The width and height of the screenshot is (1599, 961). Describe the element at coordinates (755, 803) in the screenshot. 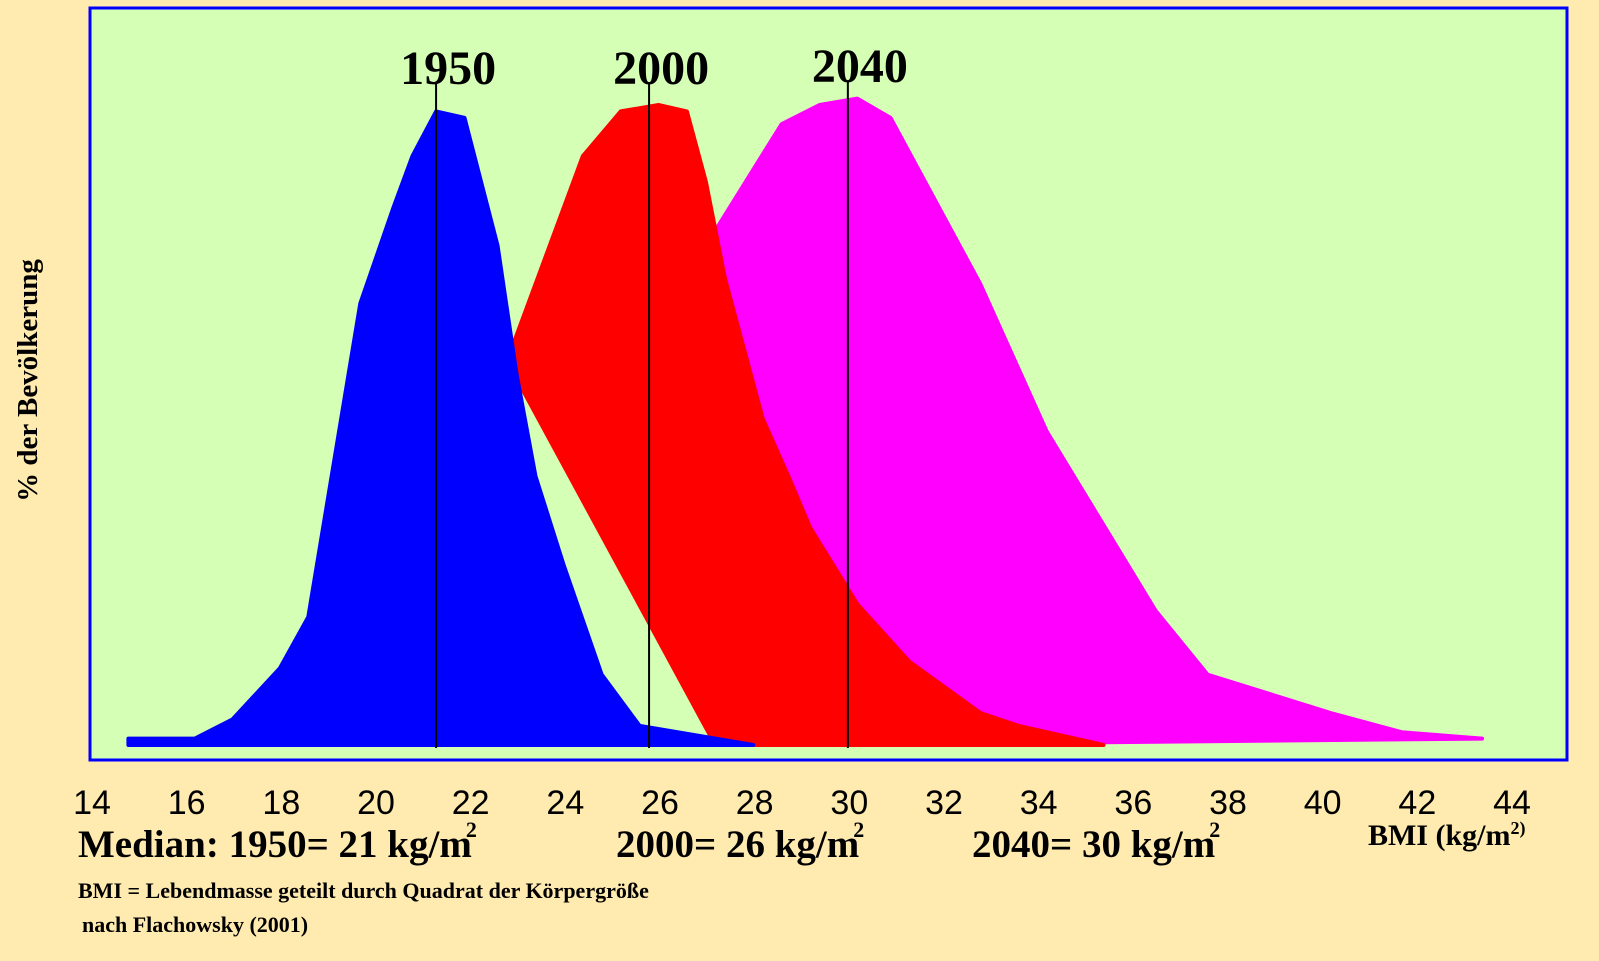

I see `x-tick-label: 28` at that location.